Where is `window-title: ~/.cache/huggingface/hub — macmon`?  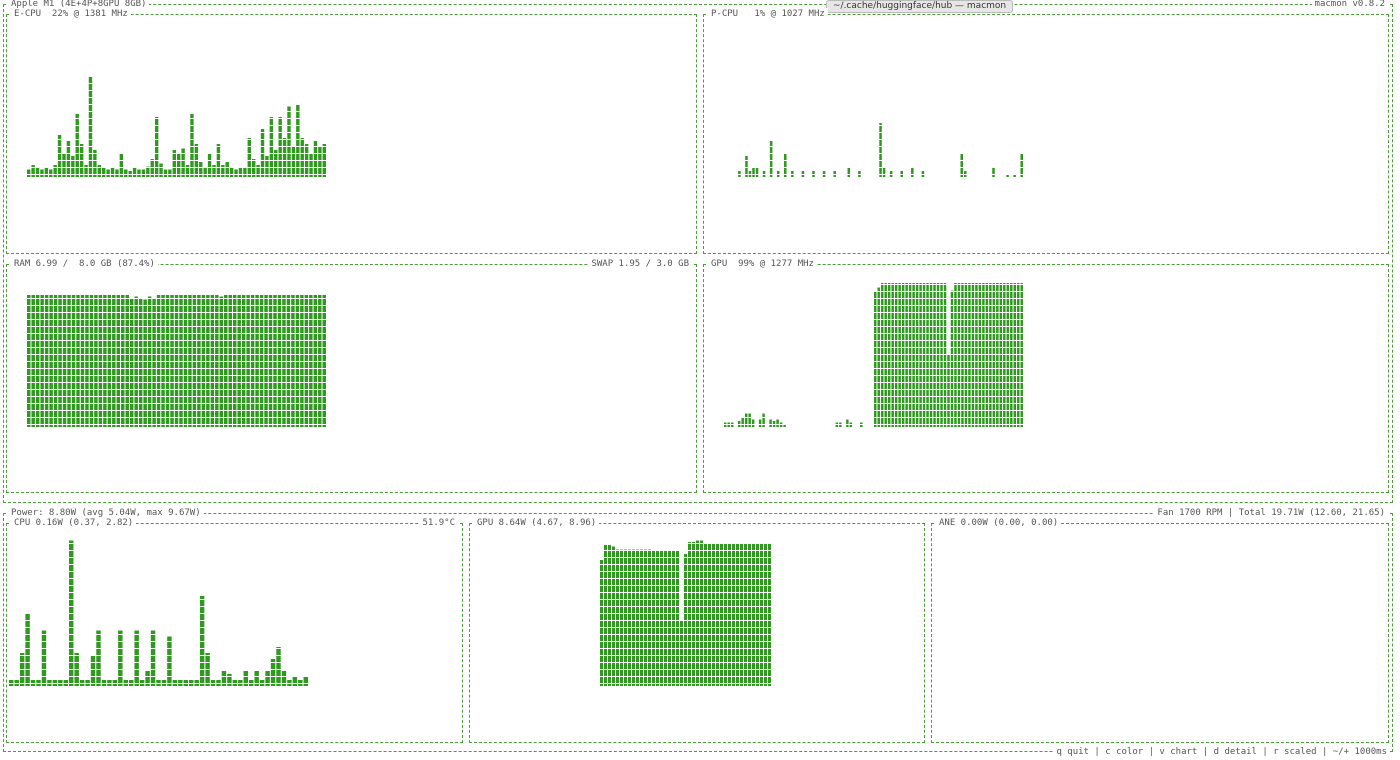 window-title: ~/.cache/huggingface/hub — macmon is located at coordinates (920, 6).